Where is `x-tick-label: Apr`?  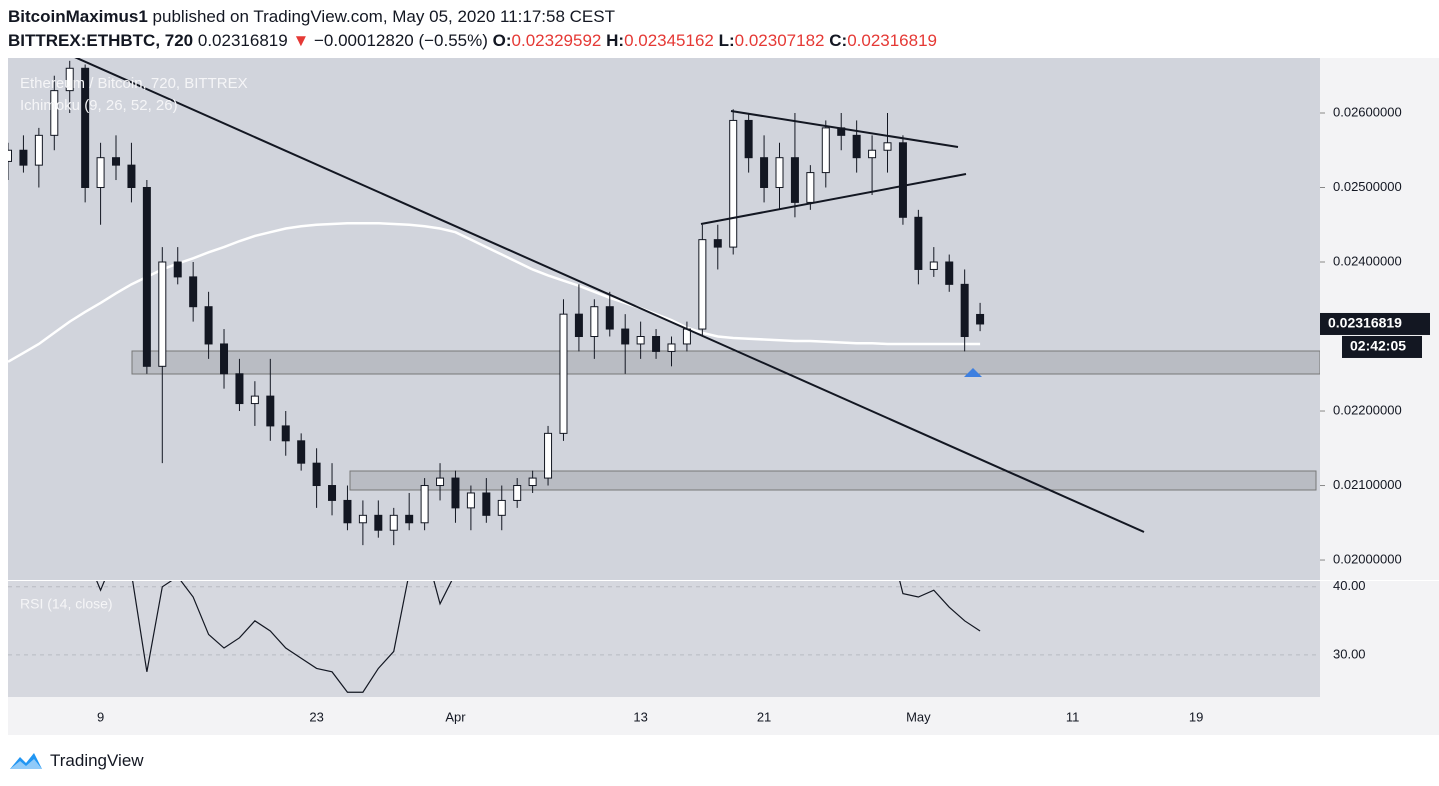
x-tick-label: Apr is located at coordinates (455, 716).